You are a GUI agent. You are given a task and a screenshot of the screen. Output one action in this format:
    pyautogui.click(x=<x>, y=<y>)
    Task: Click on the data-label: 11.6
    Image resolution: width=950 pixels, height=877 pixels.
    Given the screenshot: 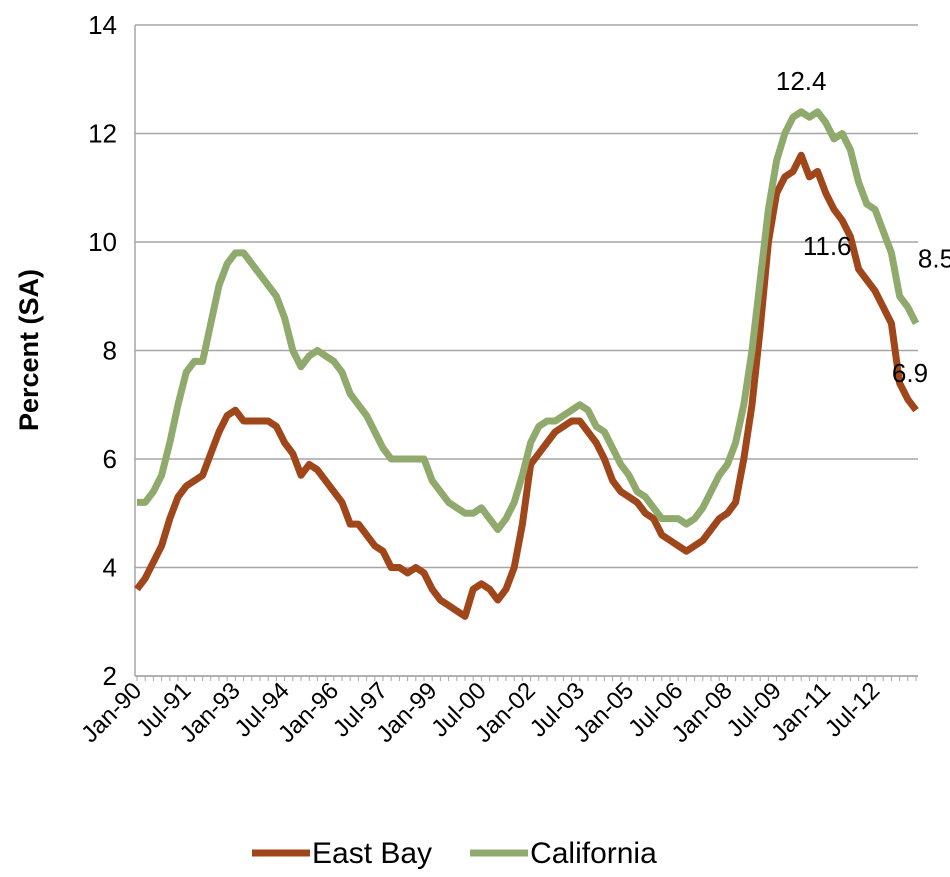 What is the action you would take?
    pyautogui.click(x=827, y=246)
    